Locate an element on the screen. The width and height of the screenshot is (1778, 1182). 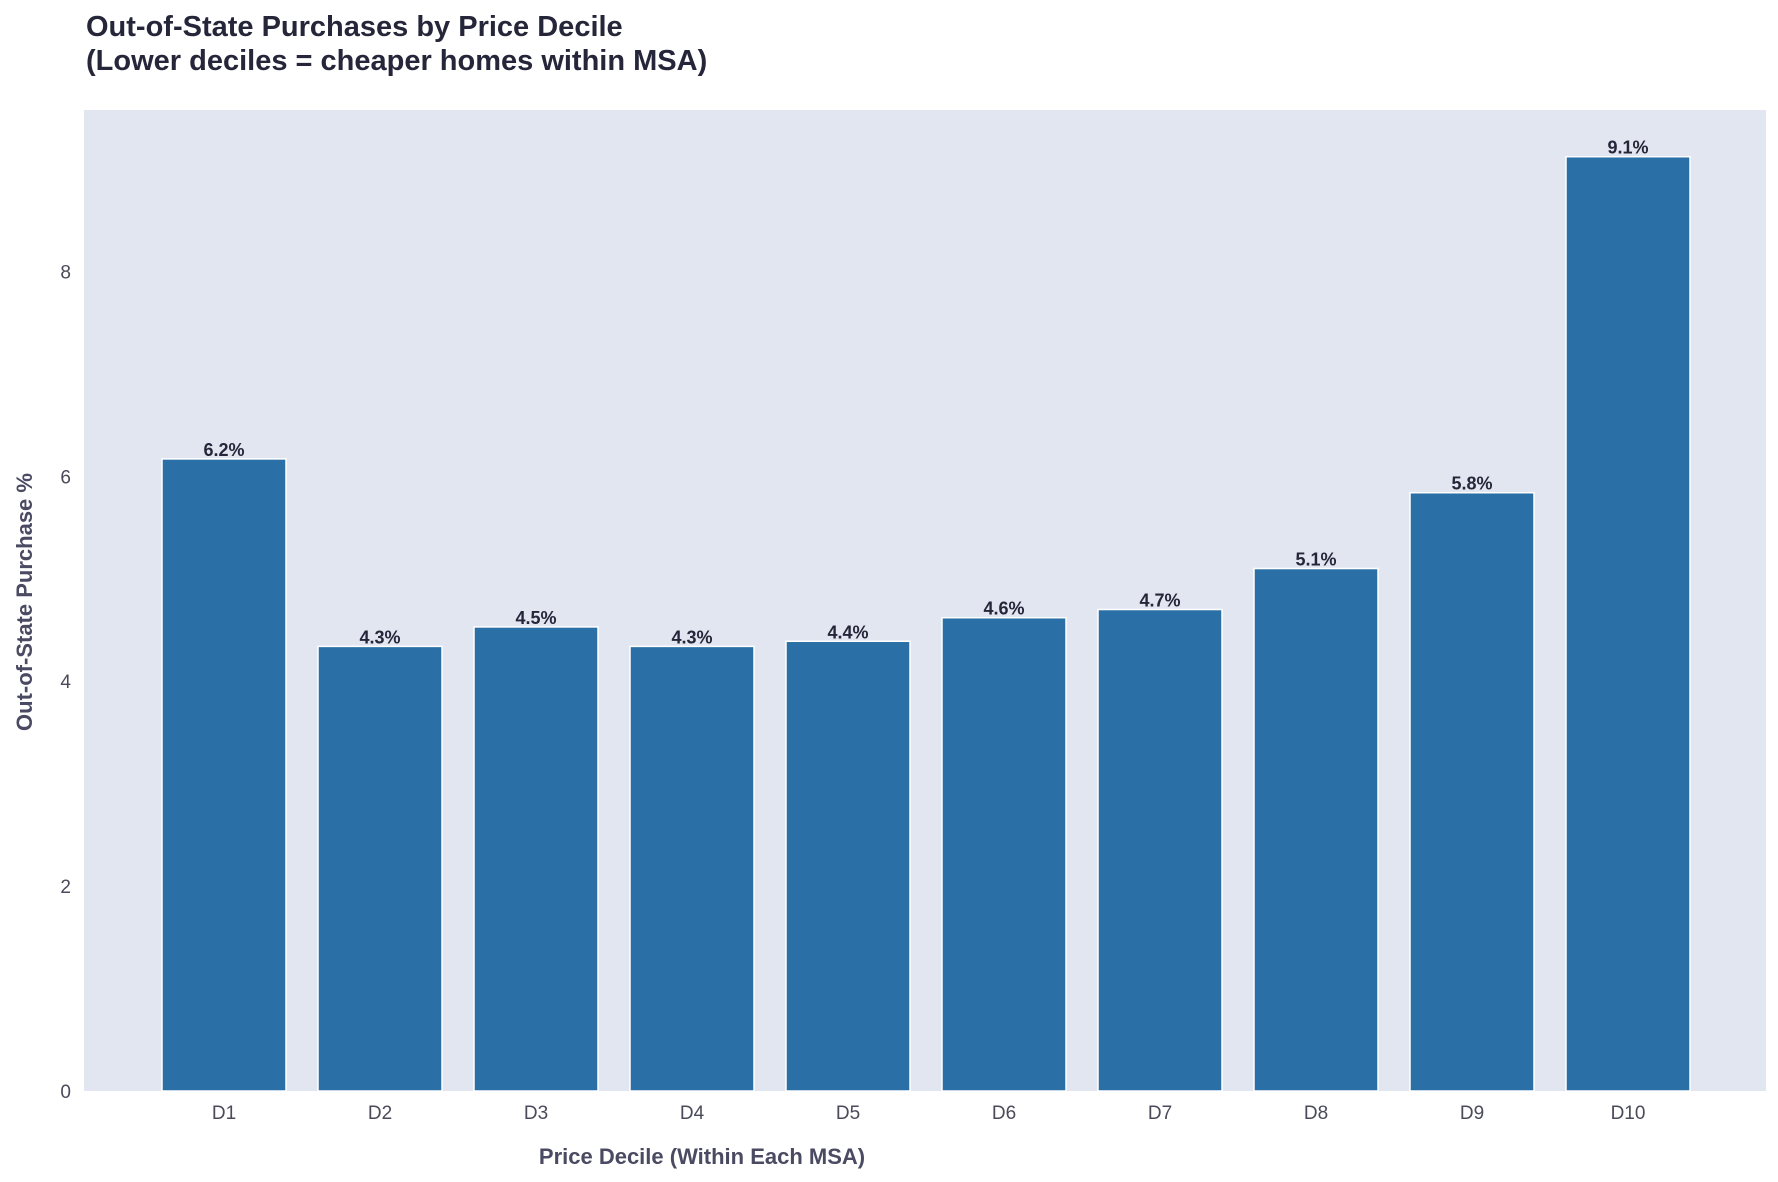
x-tick-label-d7: D7 is located at coordinates (1160, 1113).